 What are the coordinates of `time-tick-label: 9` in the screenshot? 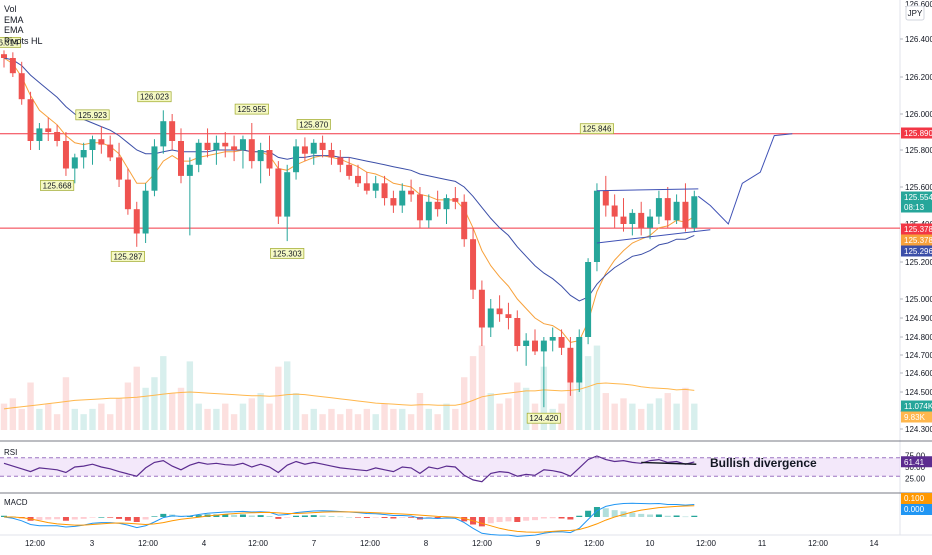 It's located at (538, 543).